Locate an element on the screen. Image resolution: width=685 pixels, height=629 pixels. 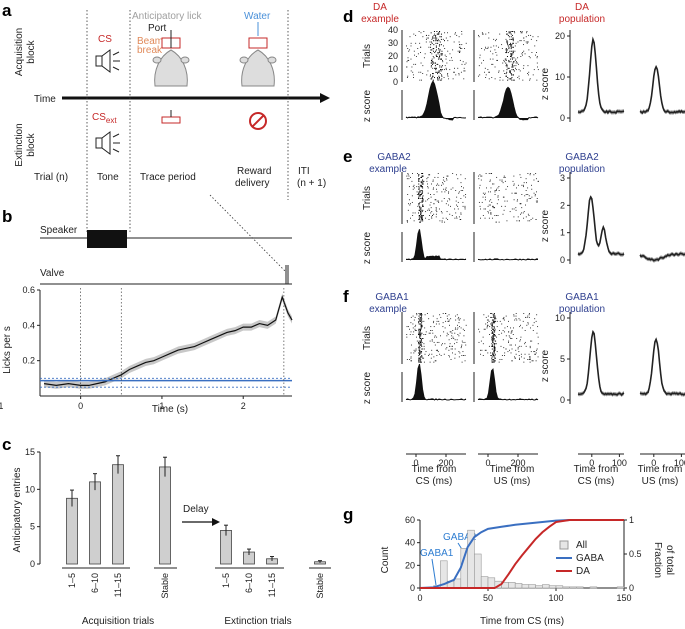
x-tick-label: 0 is located at coordinates (415, 463).